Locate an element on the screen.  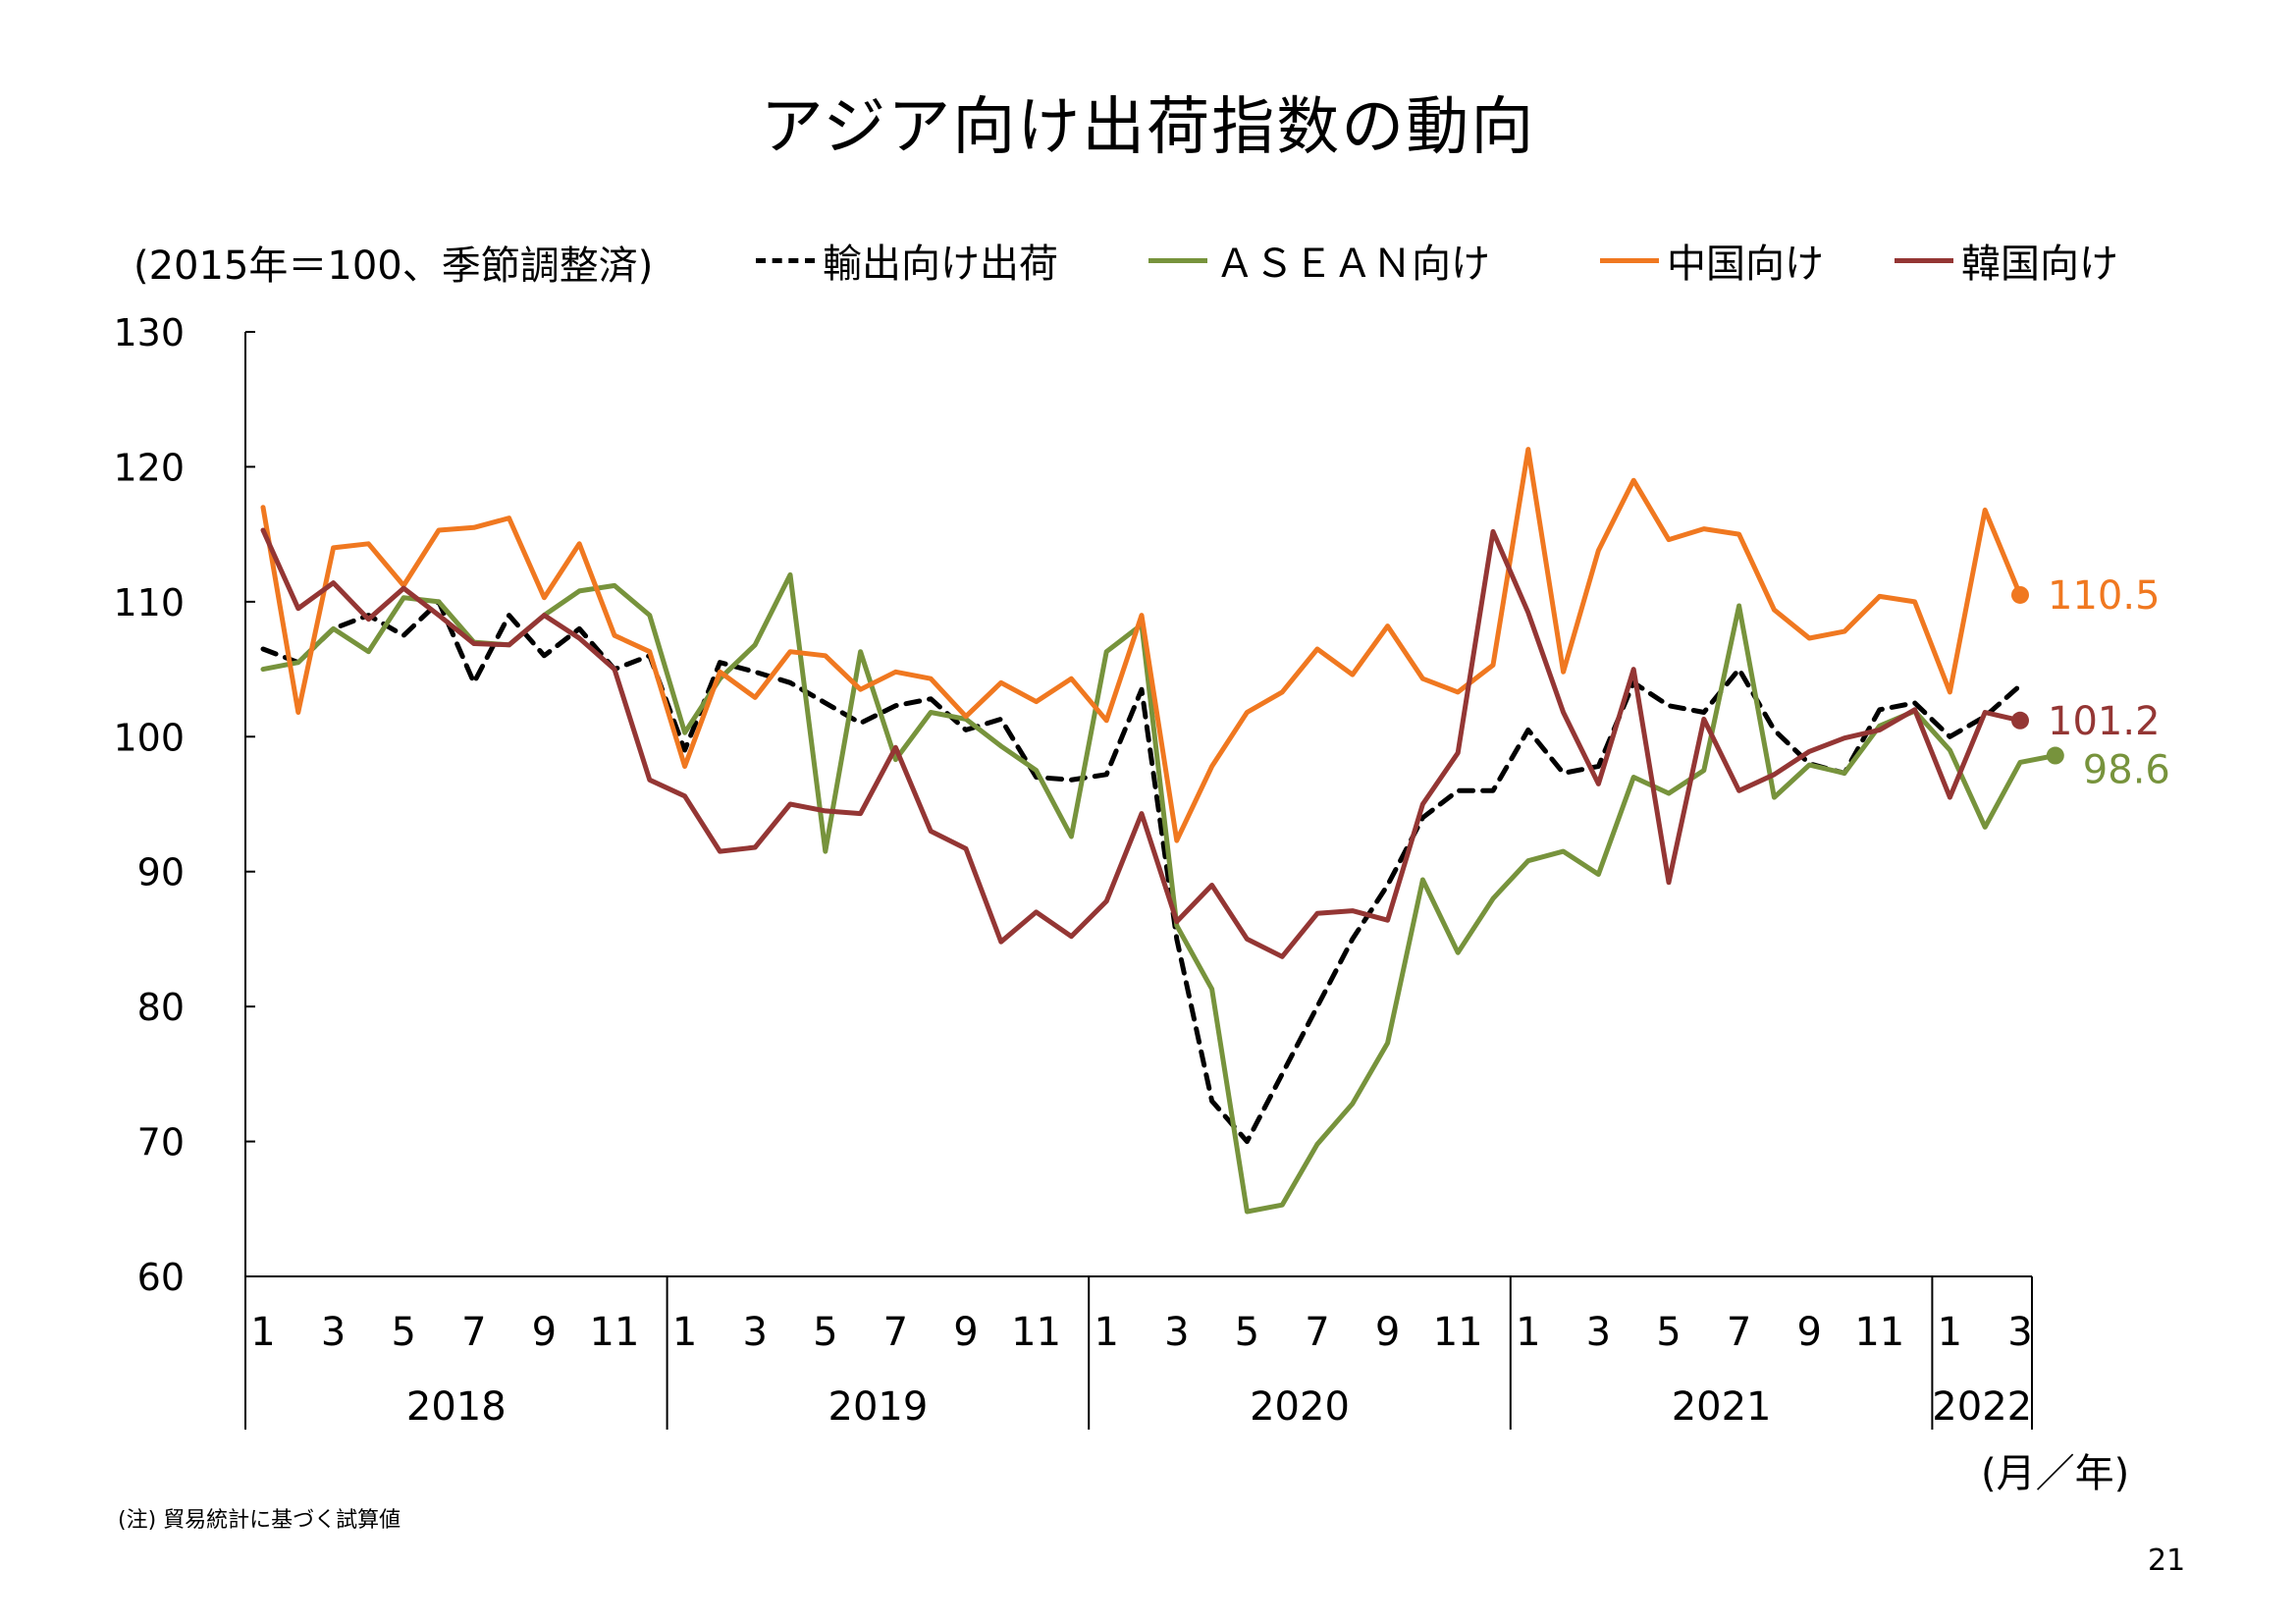
page-number: 21 is located at coordinates (2167, 1560).